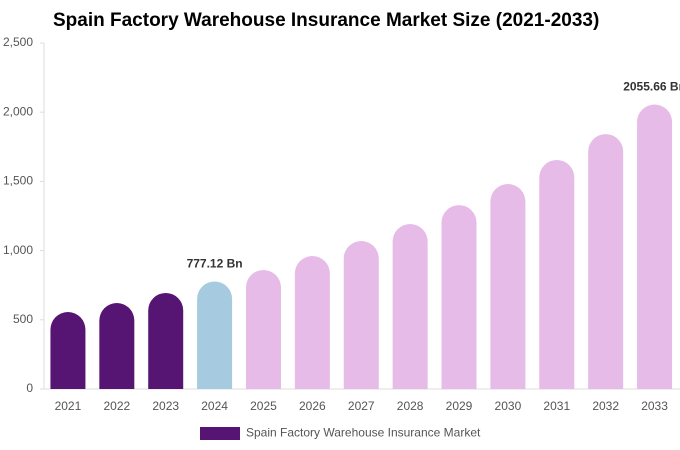  What do you see at coordinates (459, 406) in the screenshot?
I see `x-tick-label: 2029` at bounding box center [459, 406].